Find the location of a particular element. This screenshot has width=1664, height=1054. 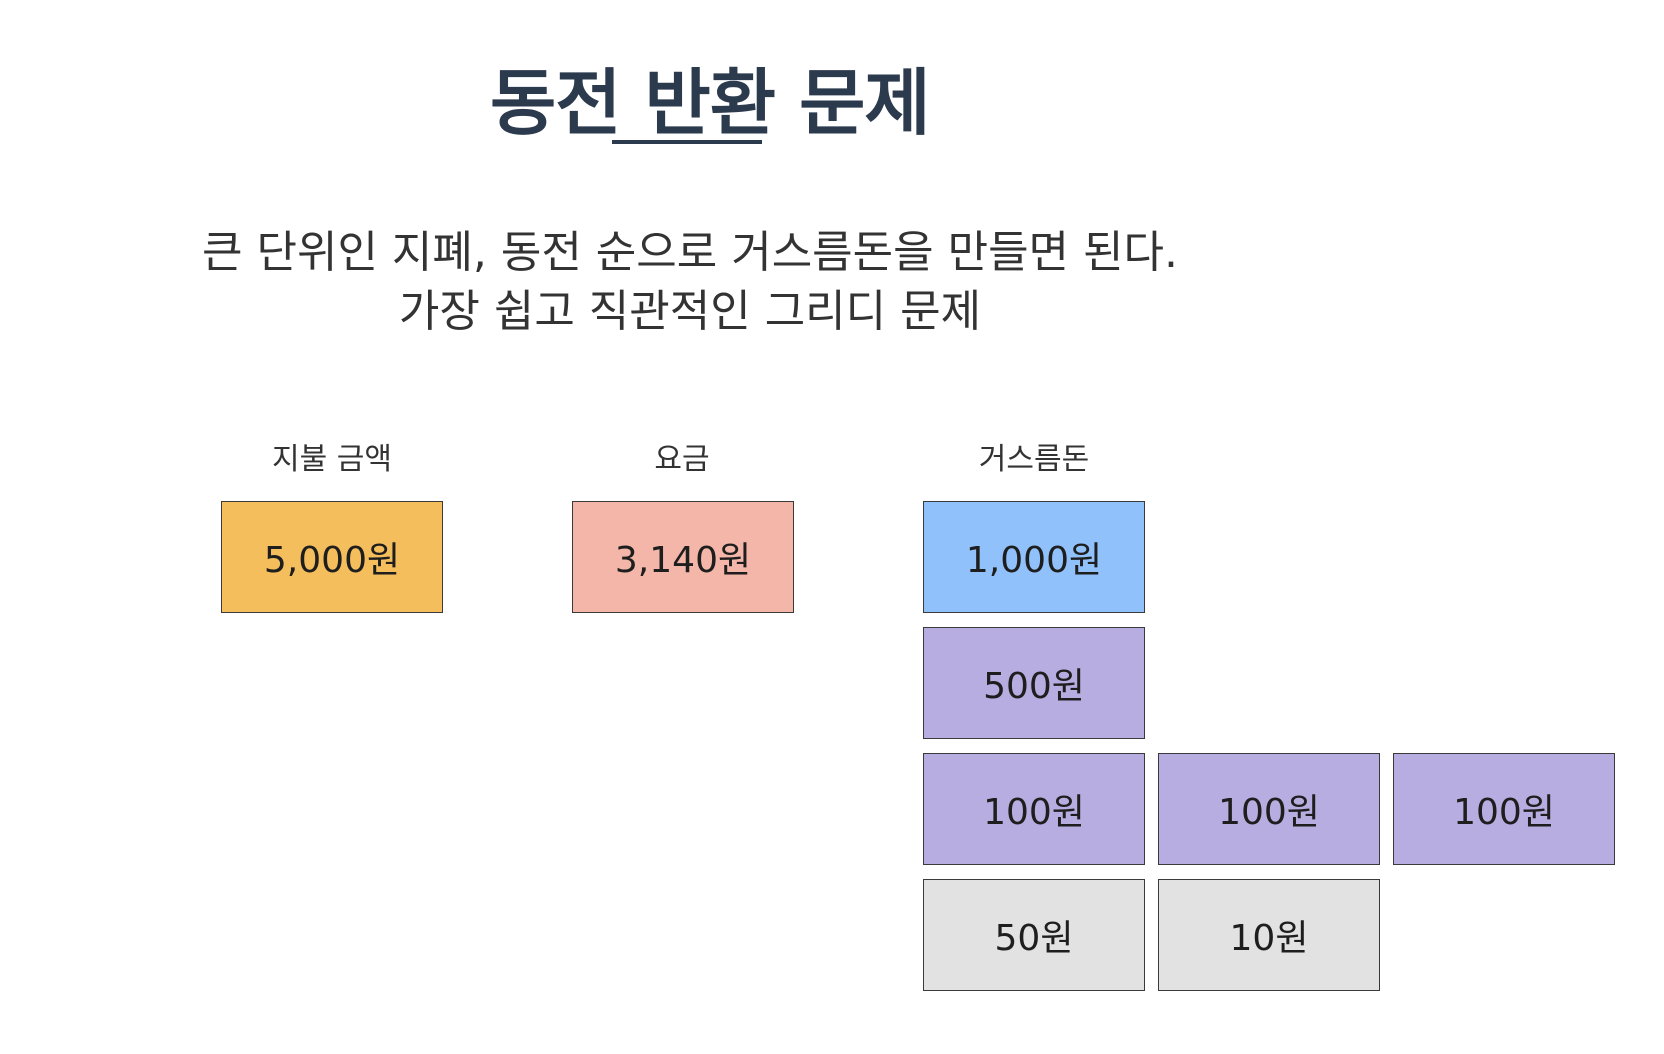

change-1000-box: 1,000원 is located at coordinates (1034, 557).